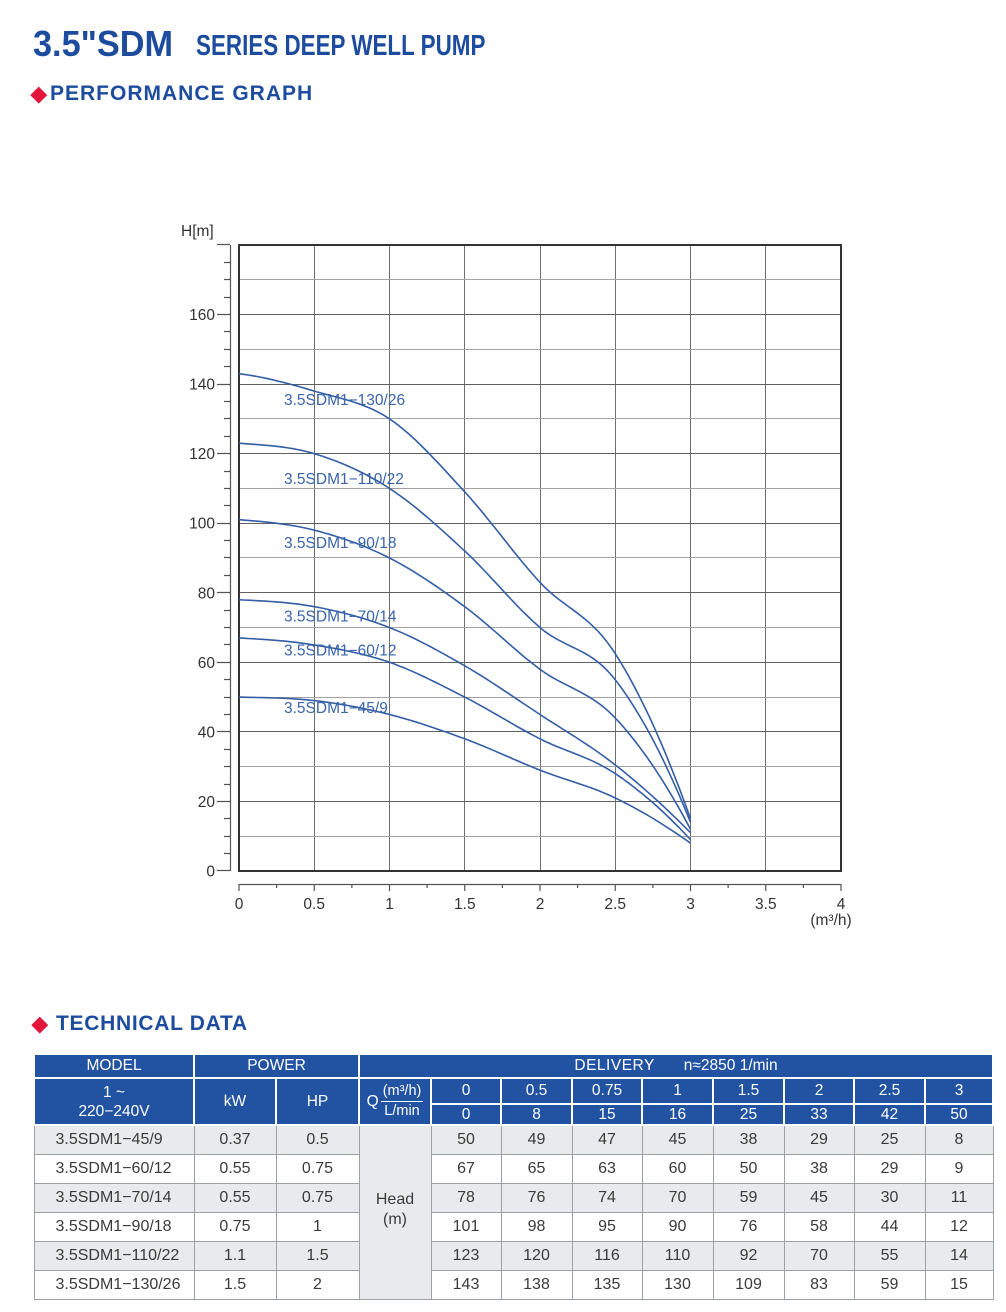 The width and height of the screenshot is (1006, 1312). What do you see at coordinates (540, 904) in the screenshot?
I see `svg-text: 2` at bounding box center [540, 904].